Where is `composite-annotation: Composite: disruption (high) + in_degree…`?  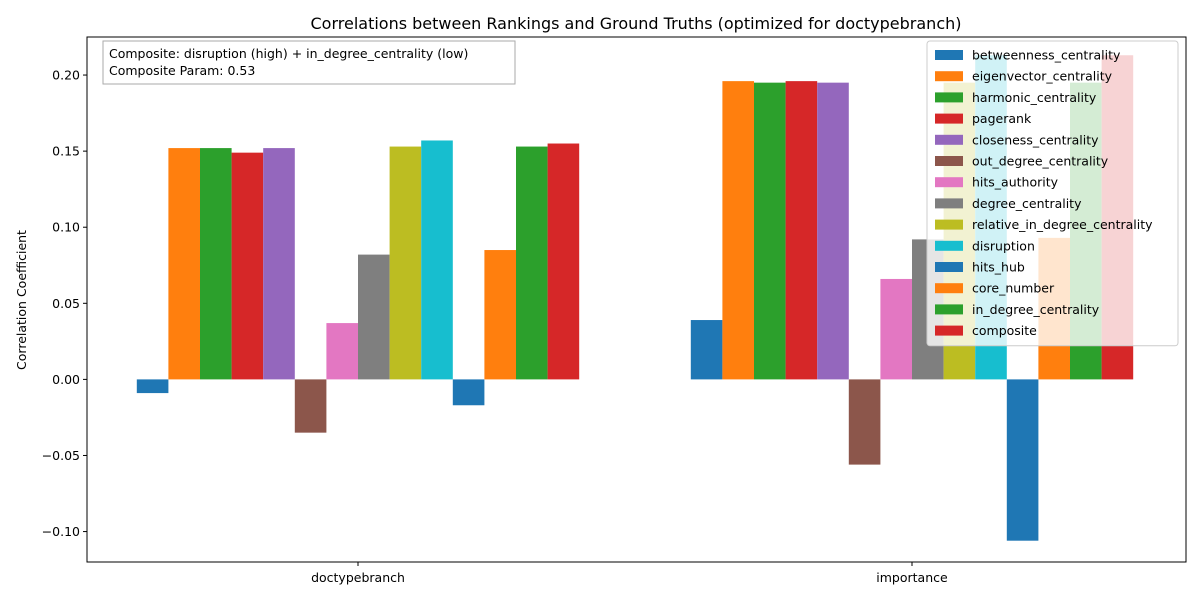
composite-annotation: Composite: disruption (high) + in_degree… is located at coordinates (309, 62).